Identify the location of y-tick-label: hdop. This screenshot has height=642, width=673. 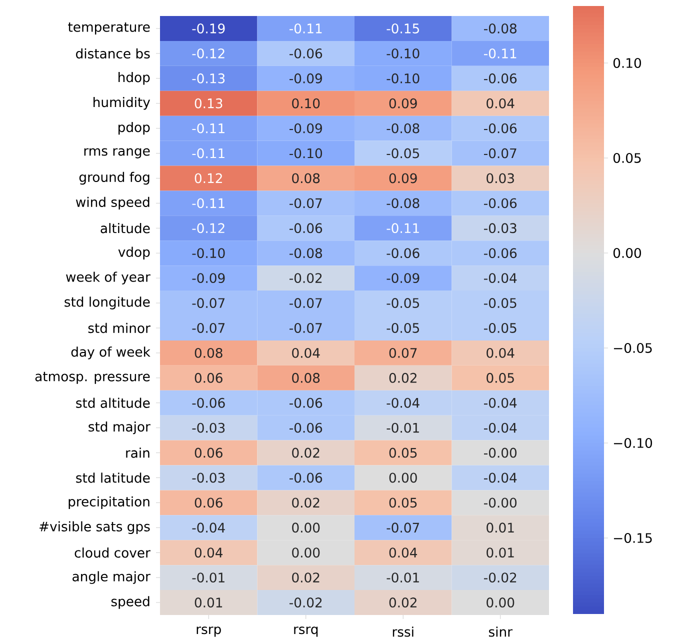
(134, 78).